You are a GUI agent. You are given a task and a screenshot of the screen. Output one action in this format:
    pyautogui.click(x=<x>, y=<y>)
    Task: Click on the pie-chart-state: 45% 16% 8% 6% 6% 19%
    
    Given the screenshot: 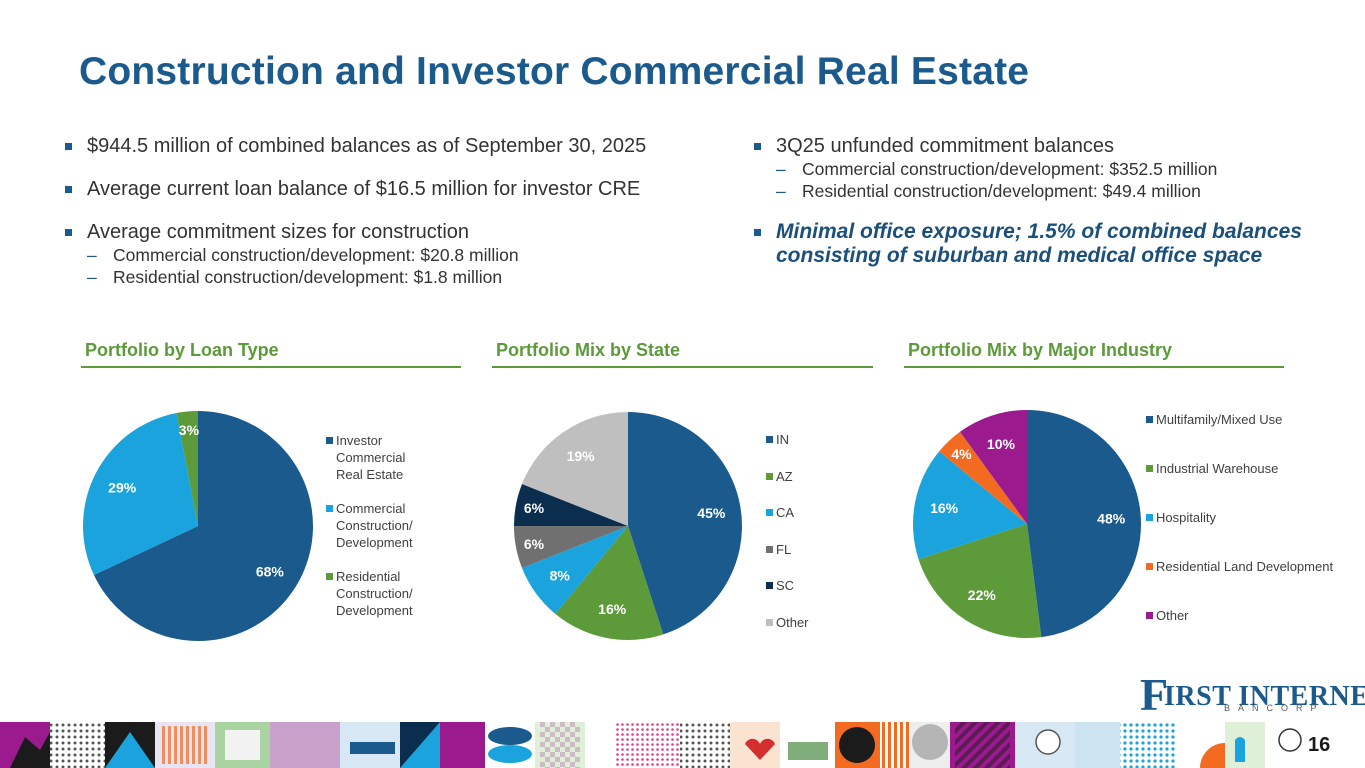 What is the action you would take?
    pyautogui.click(x=628, y=526)
    